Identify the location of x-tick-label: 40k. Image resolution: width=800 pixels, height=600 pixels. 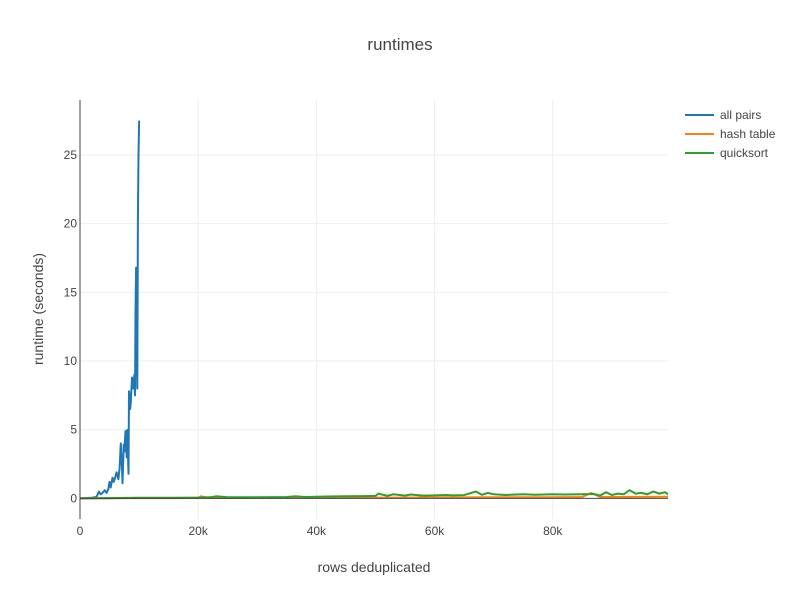
(317, 531).